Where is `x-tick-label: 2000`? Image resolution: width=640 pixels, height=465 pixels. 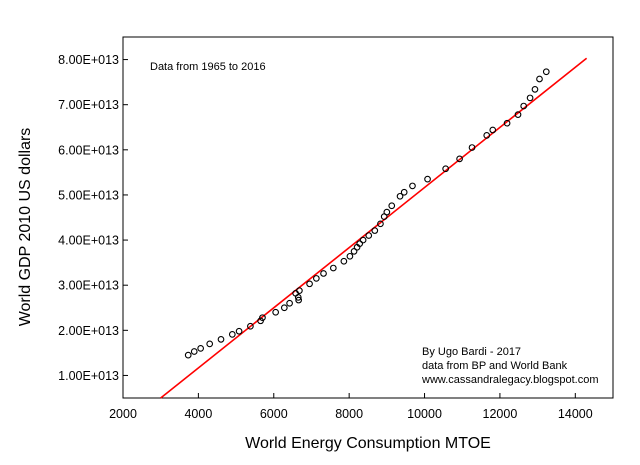 x-tick-label: 2000 is located at coordinates (123, 414).